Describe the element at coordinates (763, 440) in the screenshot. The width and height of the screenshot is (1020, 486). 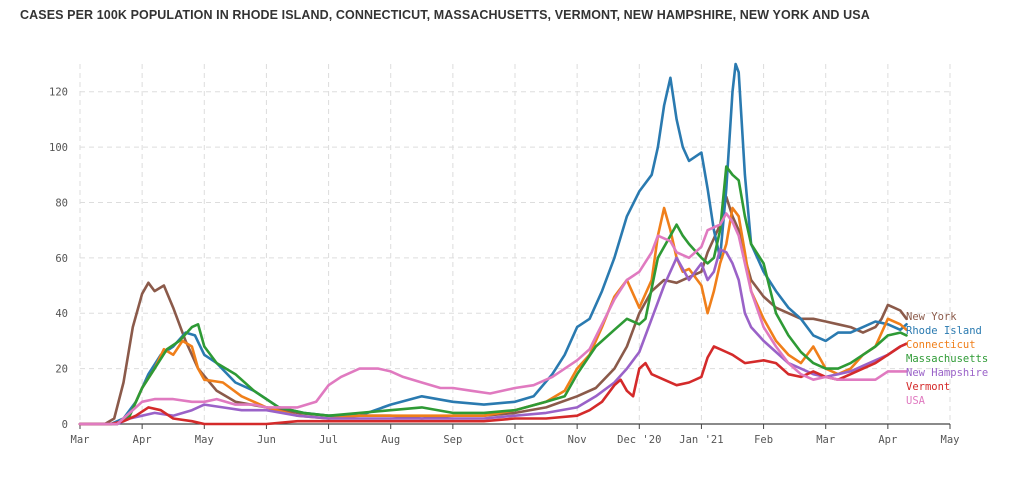
I see `x-tick-label: Feb` at that location.